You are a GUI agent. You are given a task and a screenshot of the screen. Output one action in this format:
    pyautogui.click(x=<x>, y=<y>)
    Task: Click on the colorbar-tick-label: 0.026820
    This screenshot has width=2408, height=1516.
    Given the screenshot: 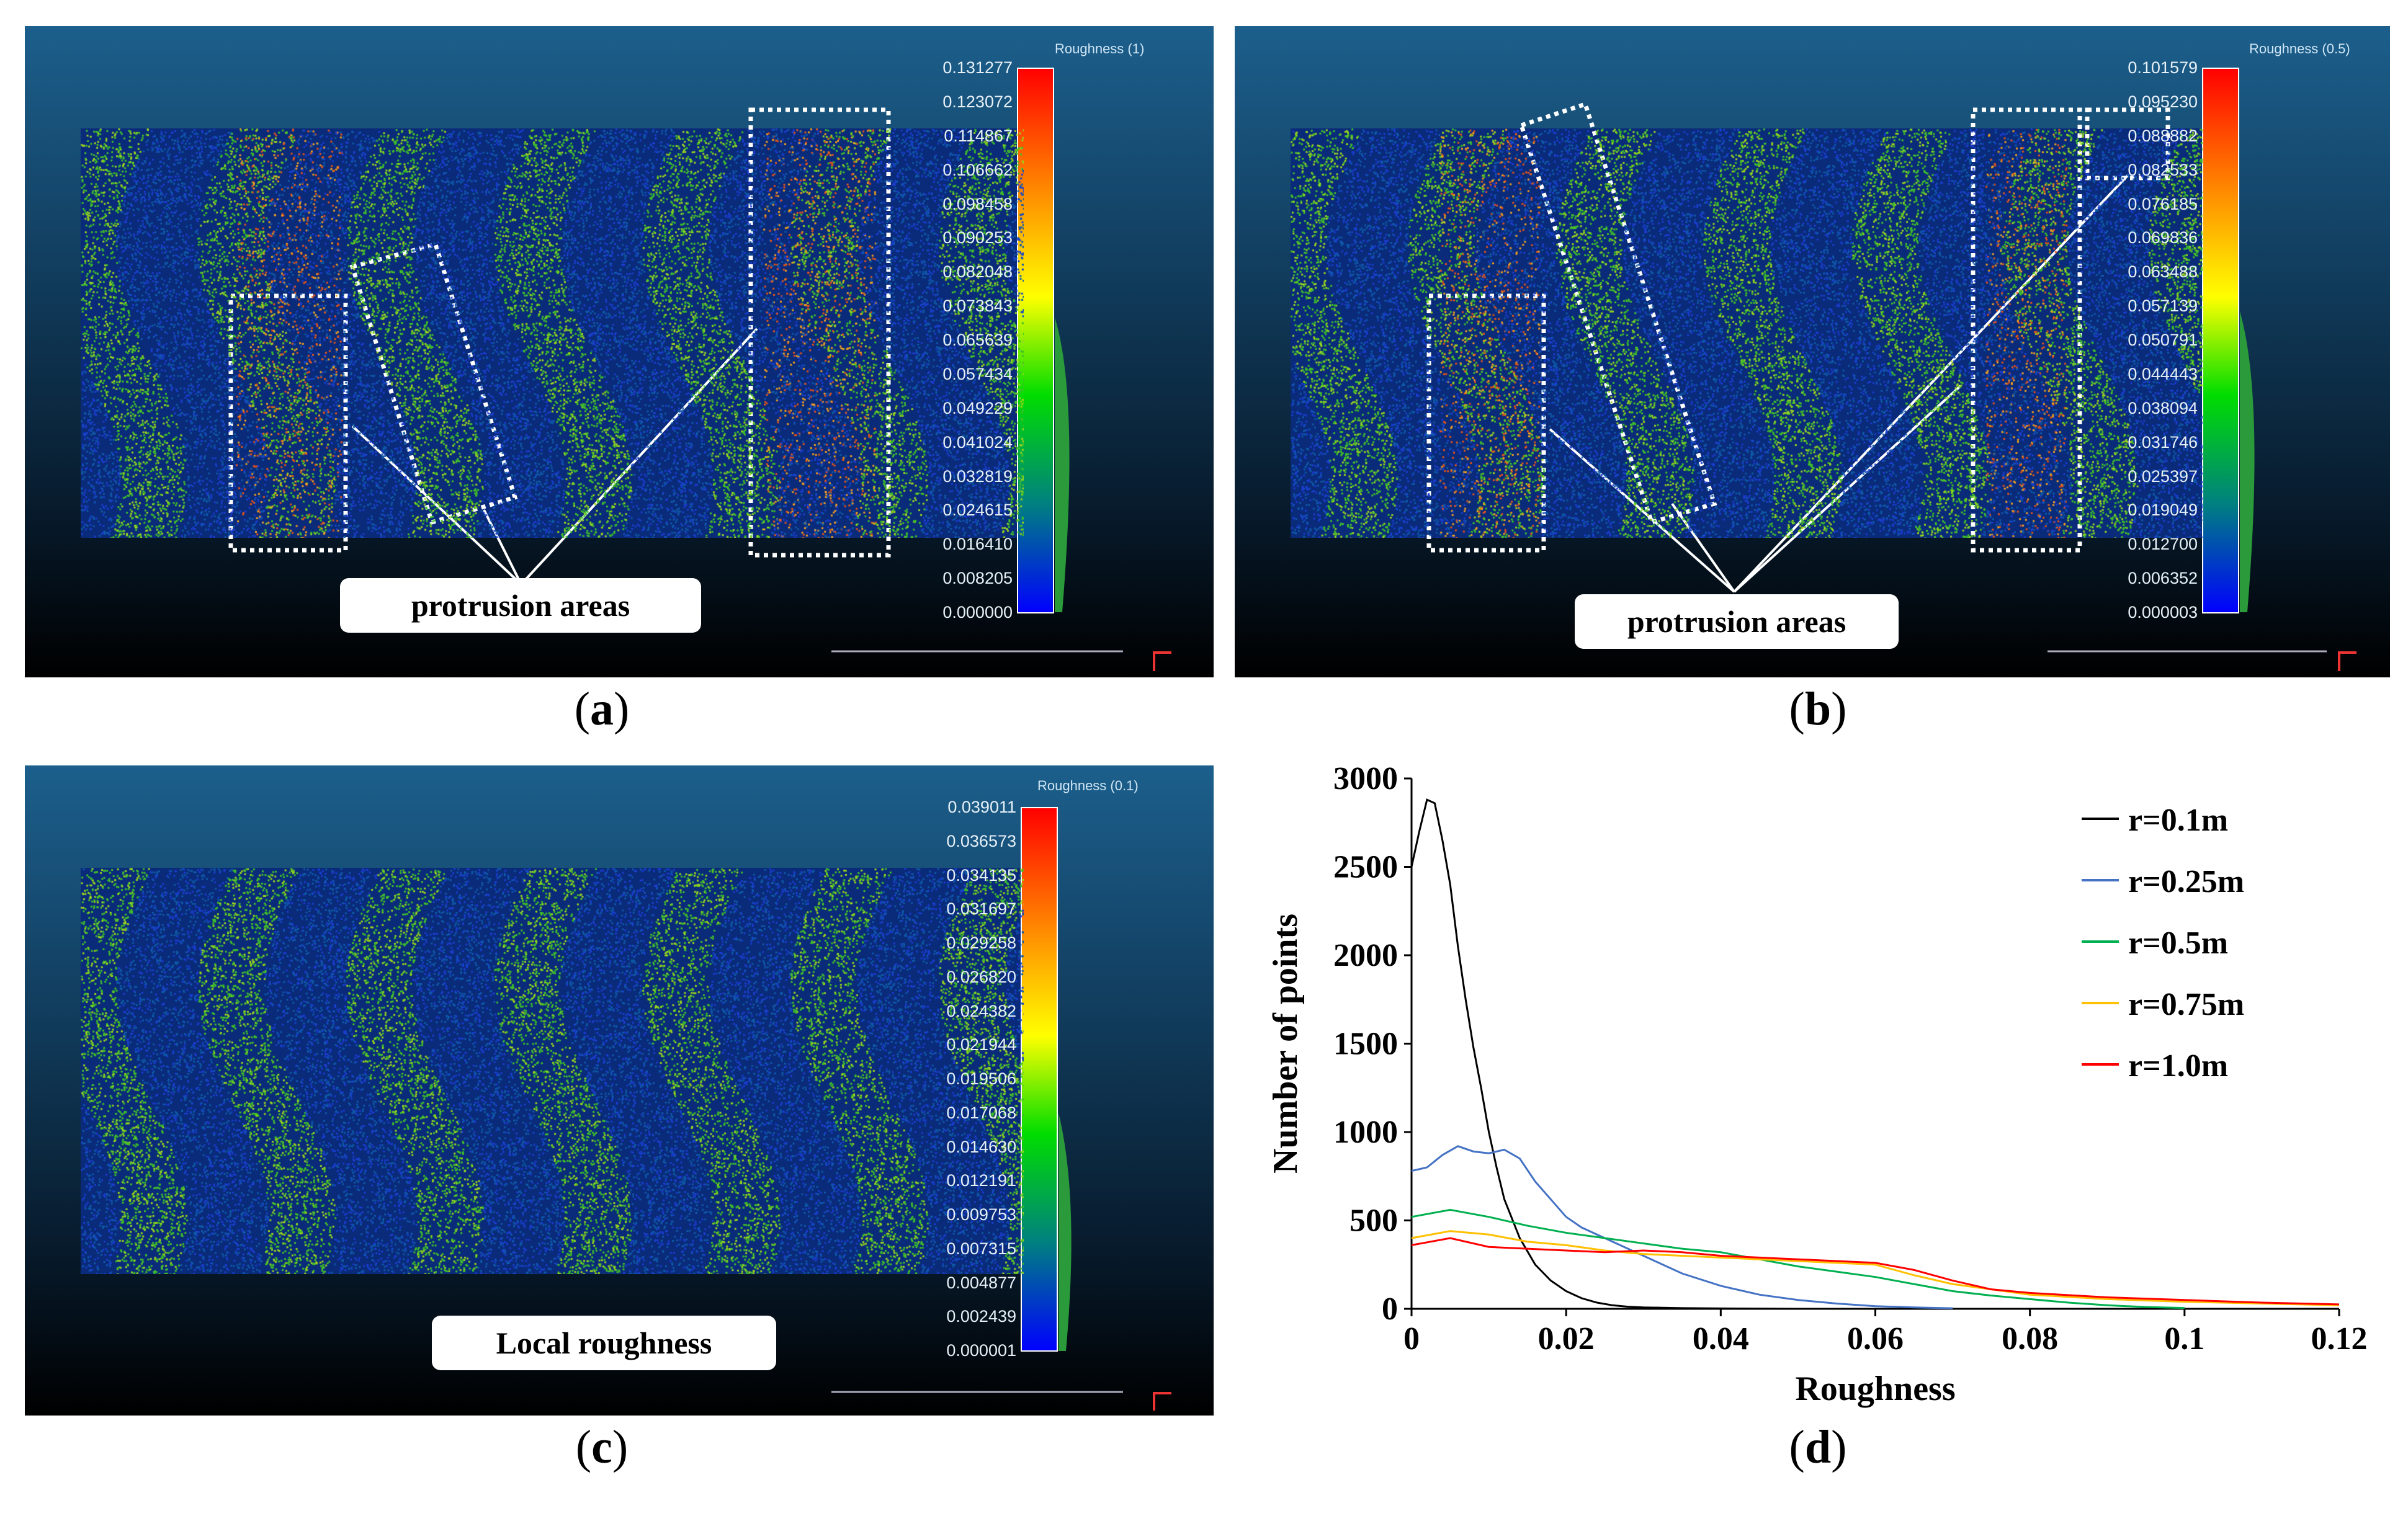 What is the action you would take?
    pyautogui.click(x=981, y=976)
    